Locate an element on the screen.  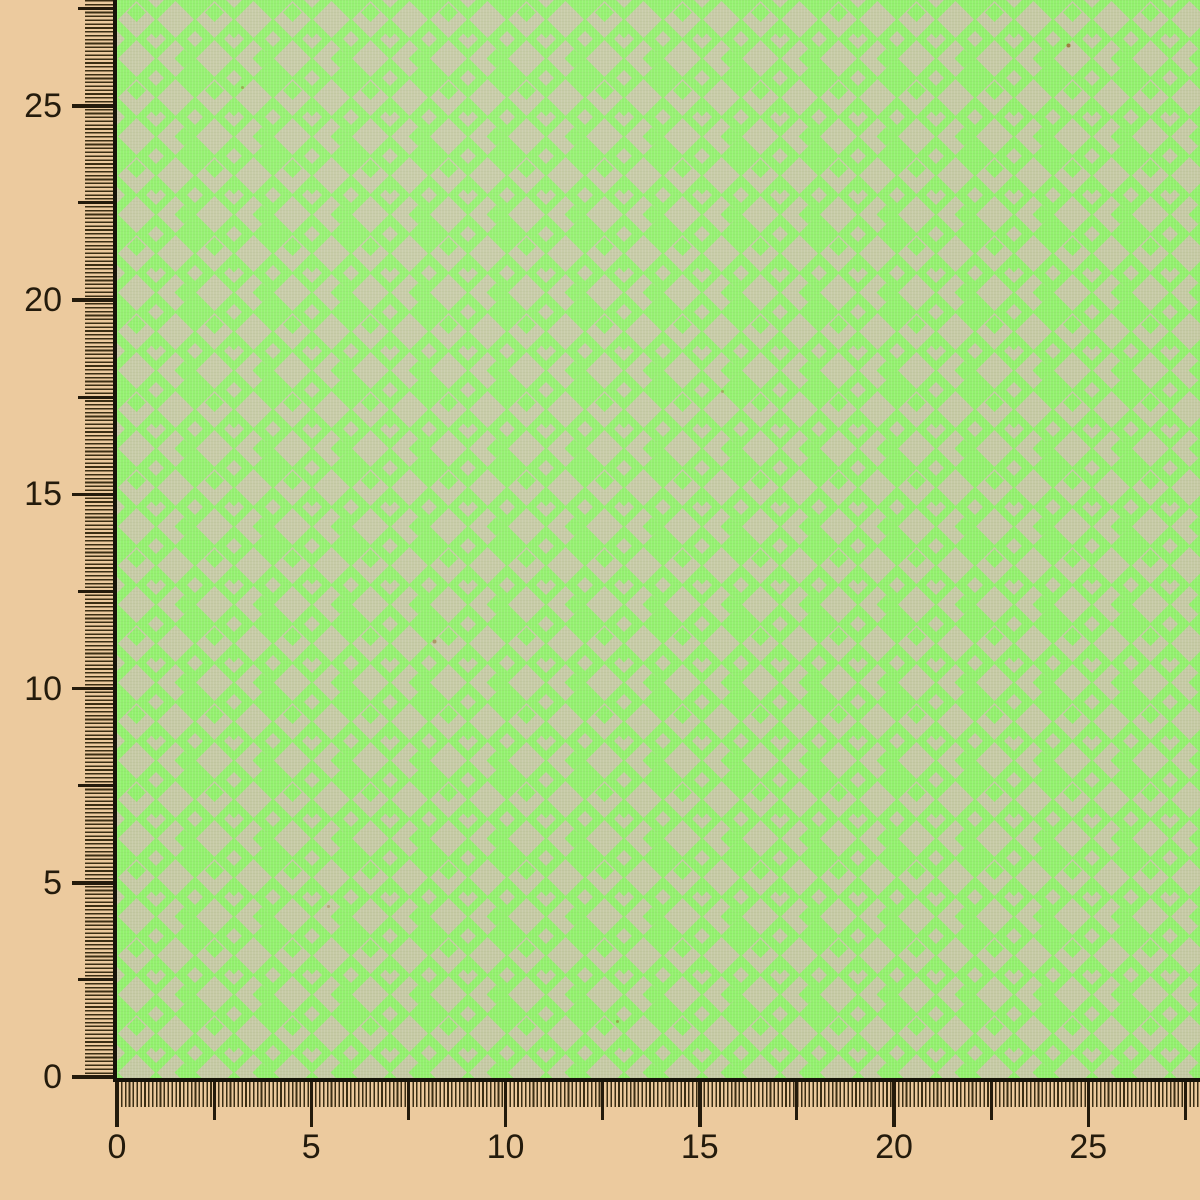
horizontal-ruler-fine-ticks is located at coordinates (658, 1094).